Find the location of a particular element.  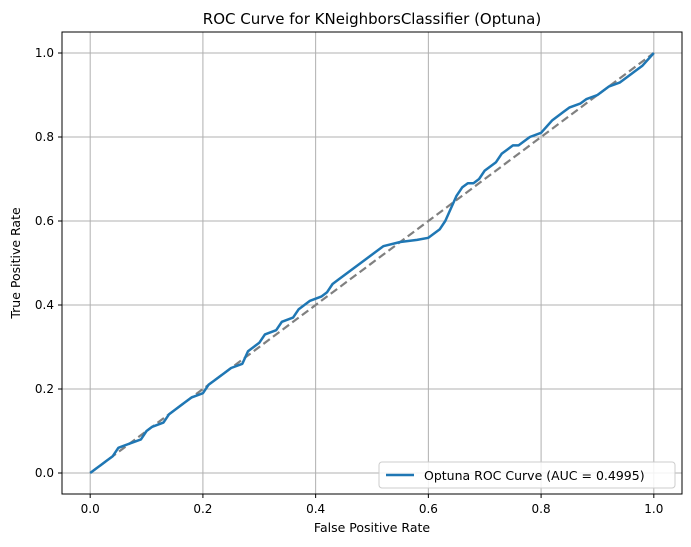

y-tick-label: 0.2 is located at coordinates (44, 389).